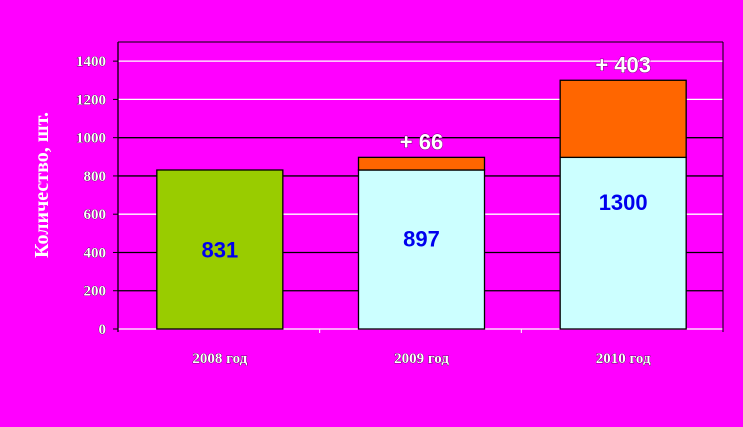  What do you see at coordinates (91, 62) in the screenshot?
I see `y-tick-label: 1400` at bounding box center [91, 62].